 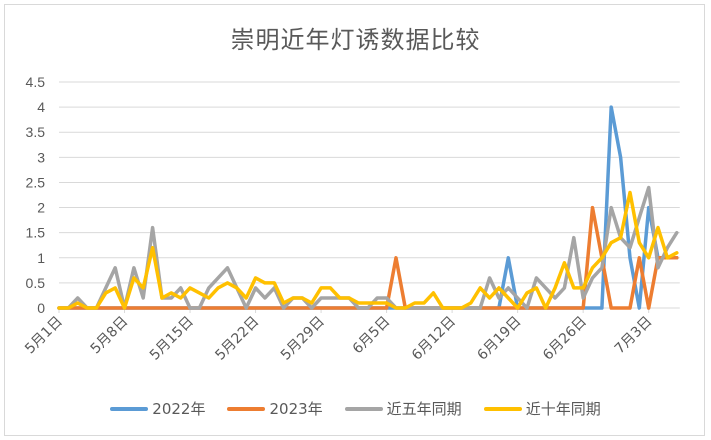 What do you see at coordinates (36, 82) in the screenshot?
I see `y-tick-label: 4.5` at bounding box center [36, 82].